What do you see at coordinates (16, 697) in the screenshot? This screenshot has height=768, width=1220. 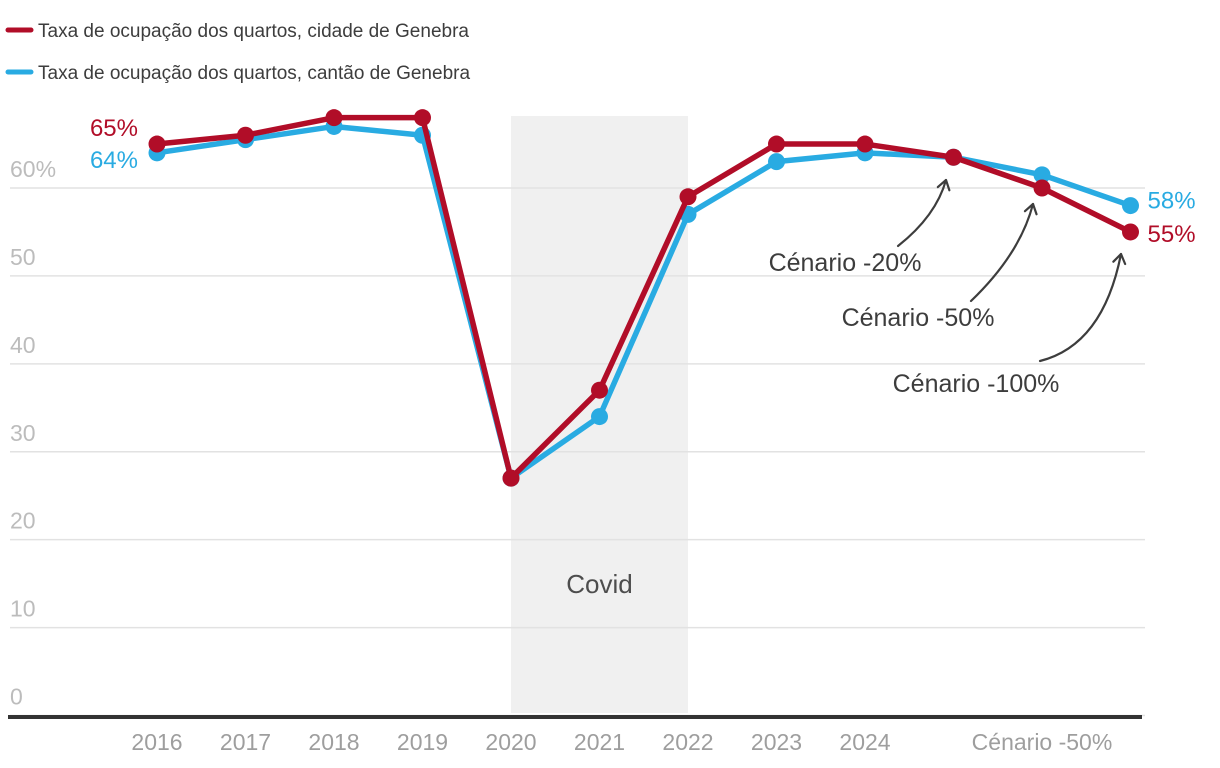 I see `y-tick-label: 0` at bounding box center [16, 697].